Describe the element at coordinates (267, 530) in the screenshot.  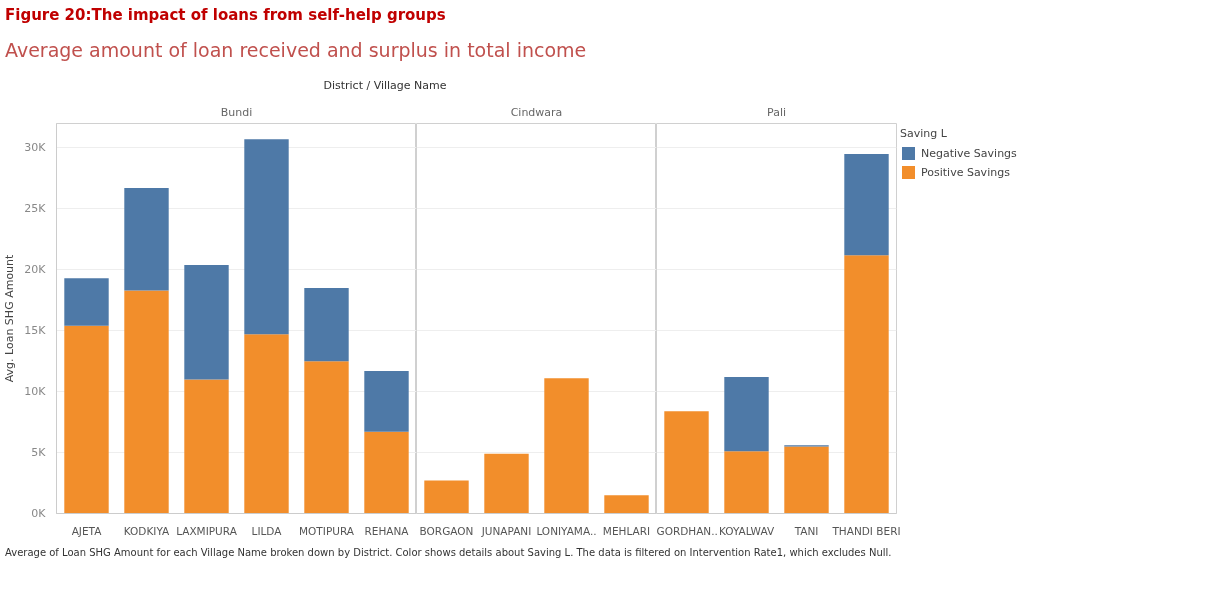
I see `x-tick-label: LILDA` at that location.